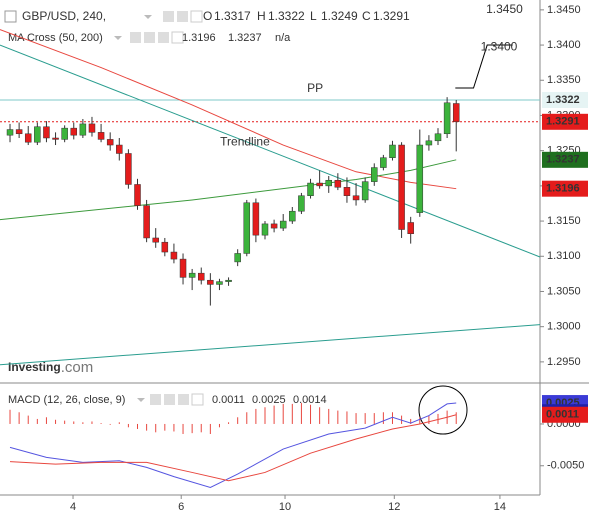  I want to click on price-tag-label: 1.3237, so click(563, 160).